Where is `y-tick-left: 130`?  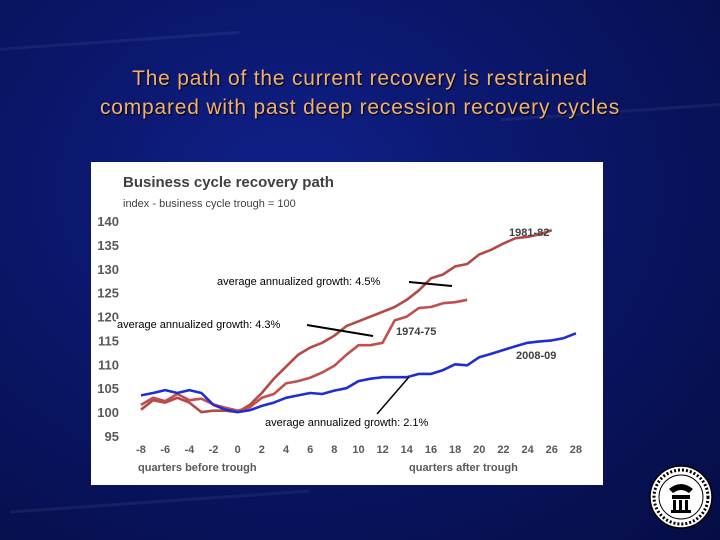 y-tick-left: 130 is located at coordinates (108, 269).